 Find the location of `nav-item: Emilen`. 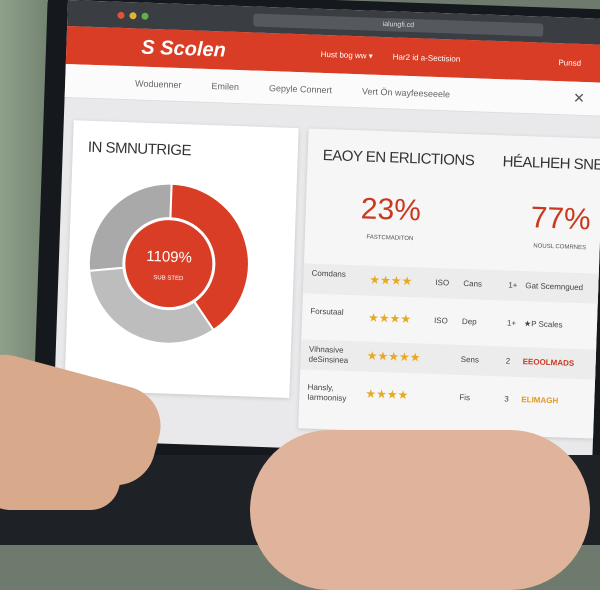

nav-item: Emilen is located at coordinates (225, 86).